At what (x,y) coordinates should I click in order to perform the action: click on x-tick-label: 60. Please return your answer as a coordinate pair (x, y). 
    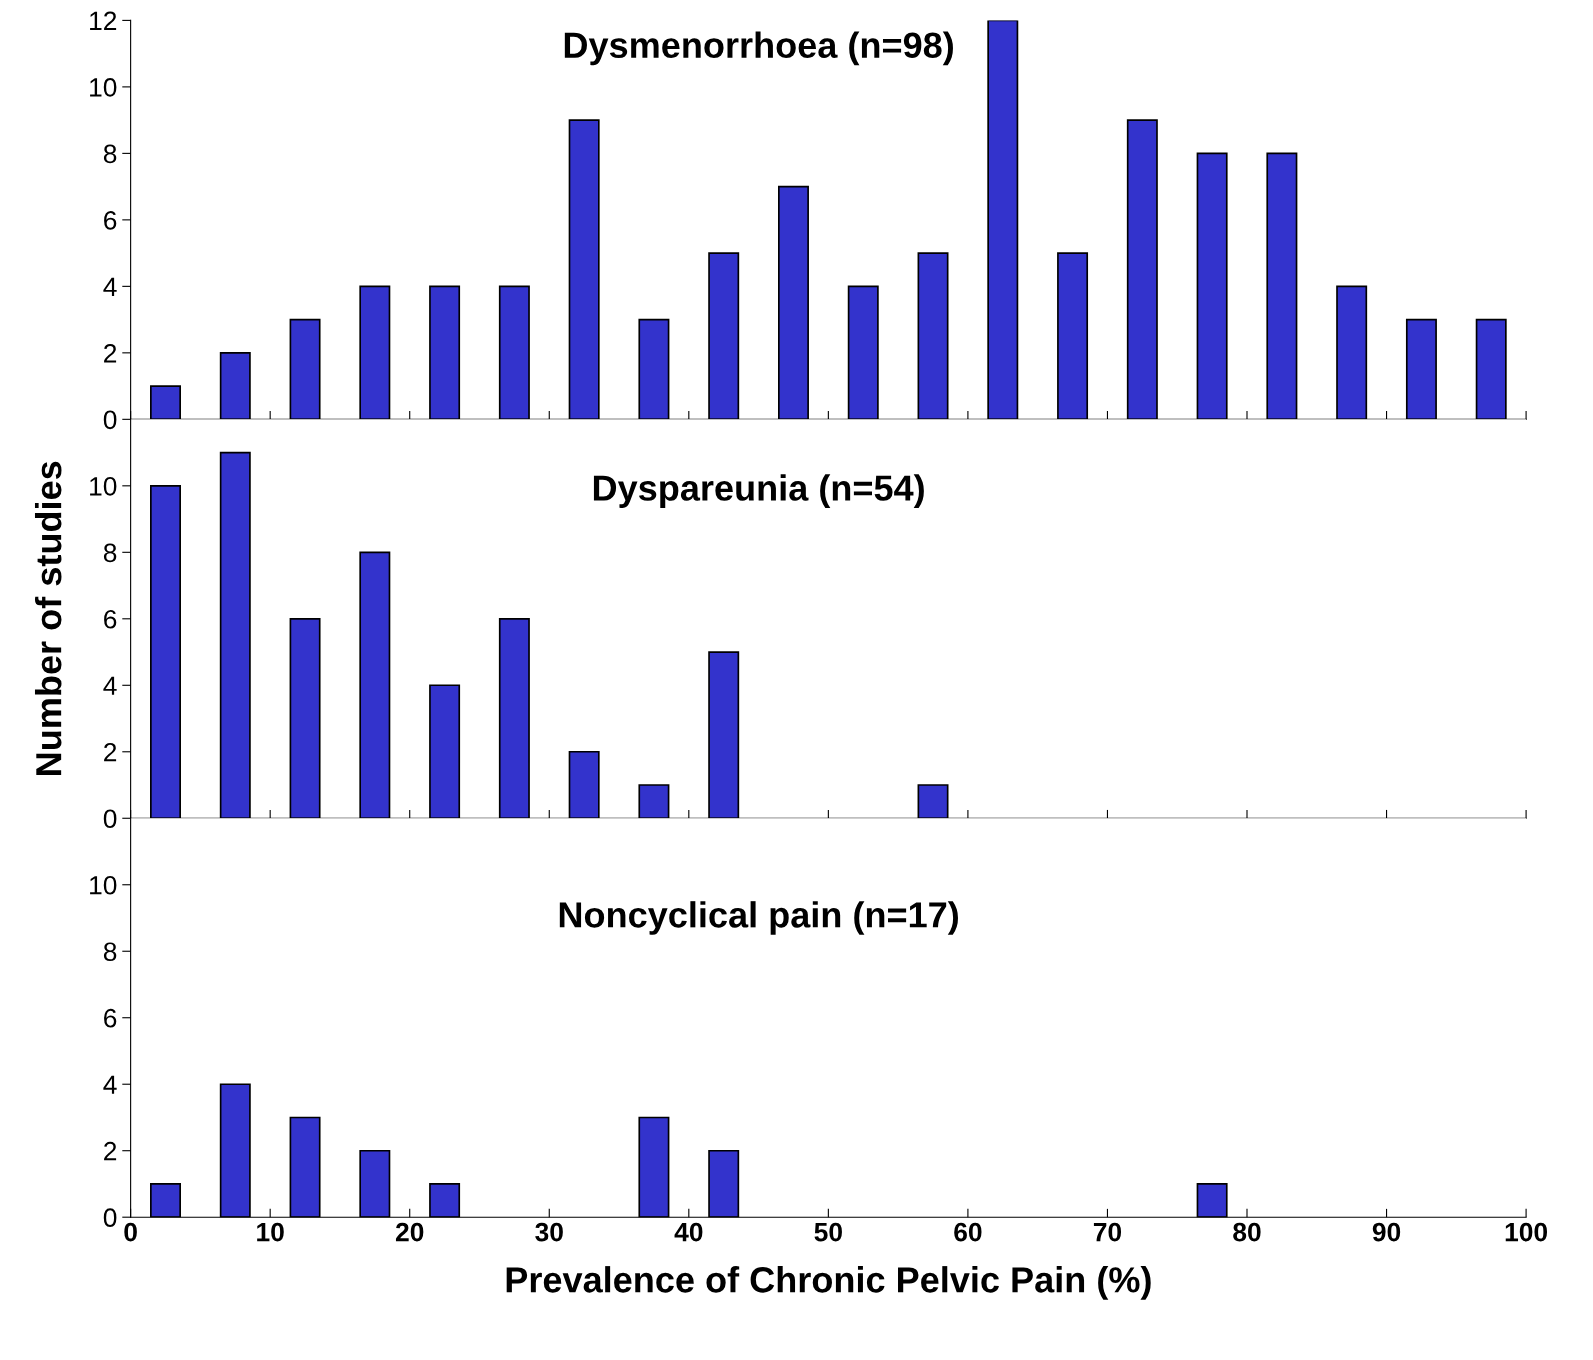
    Looking at the image, I should click on (968, 1232).